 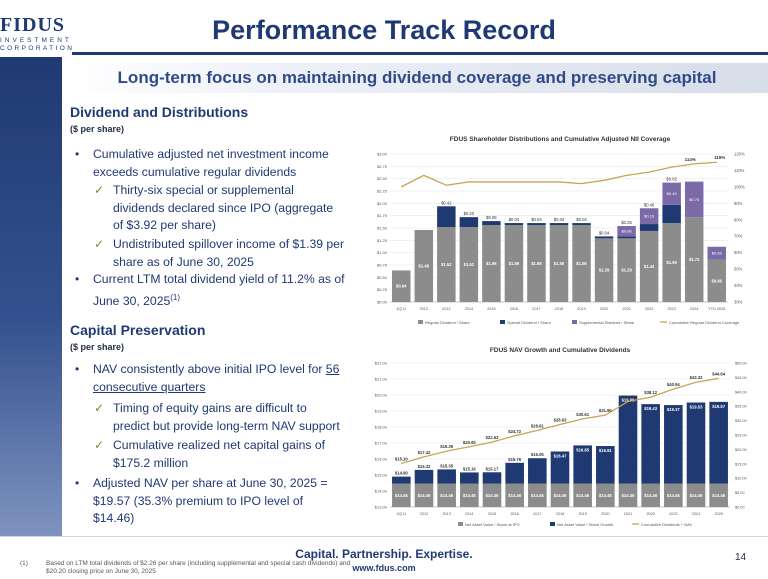 What do you see at coordinates (667, 524) in the screenshot?
I see `legend-label: Cumulative Dividends + NAV` at bounding box center [667, 524].